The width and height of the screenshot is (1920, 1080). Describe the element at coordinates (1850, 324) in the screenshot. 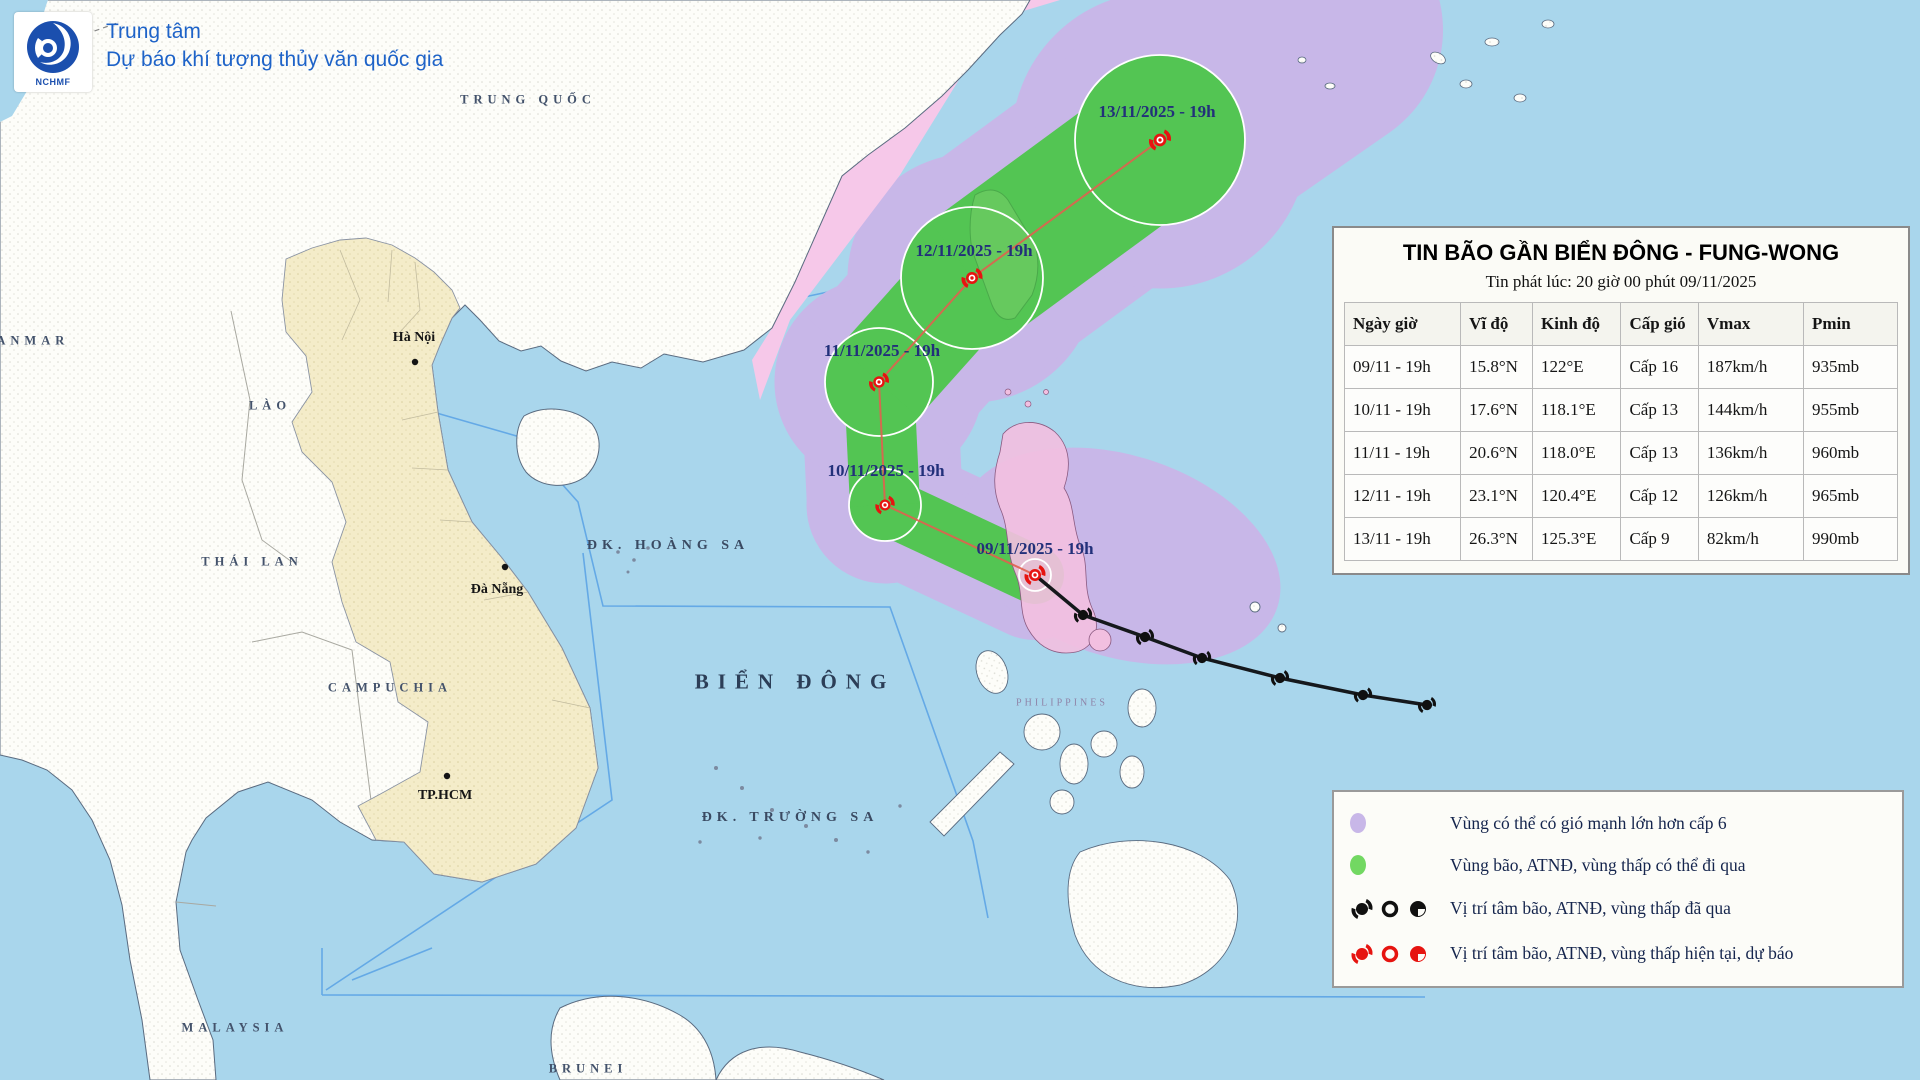

I see `col-header-pmin: Pmin` at that location.